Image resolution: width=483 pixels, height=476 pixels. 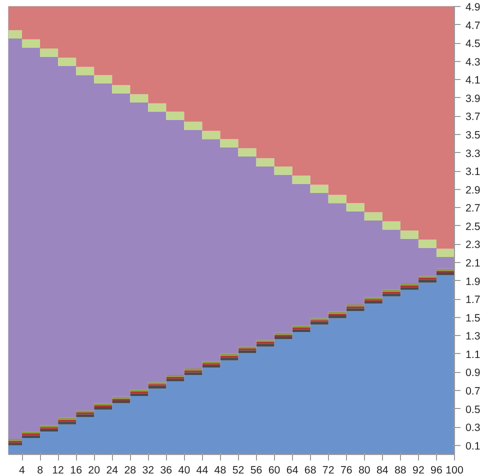 I want to click on x-tick-label: 88, so click(x=400, y=470).